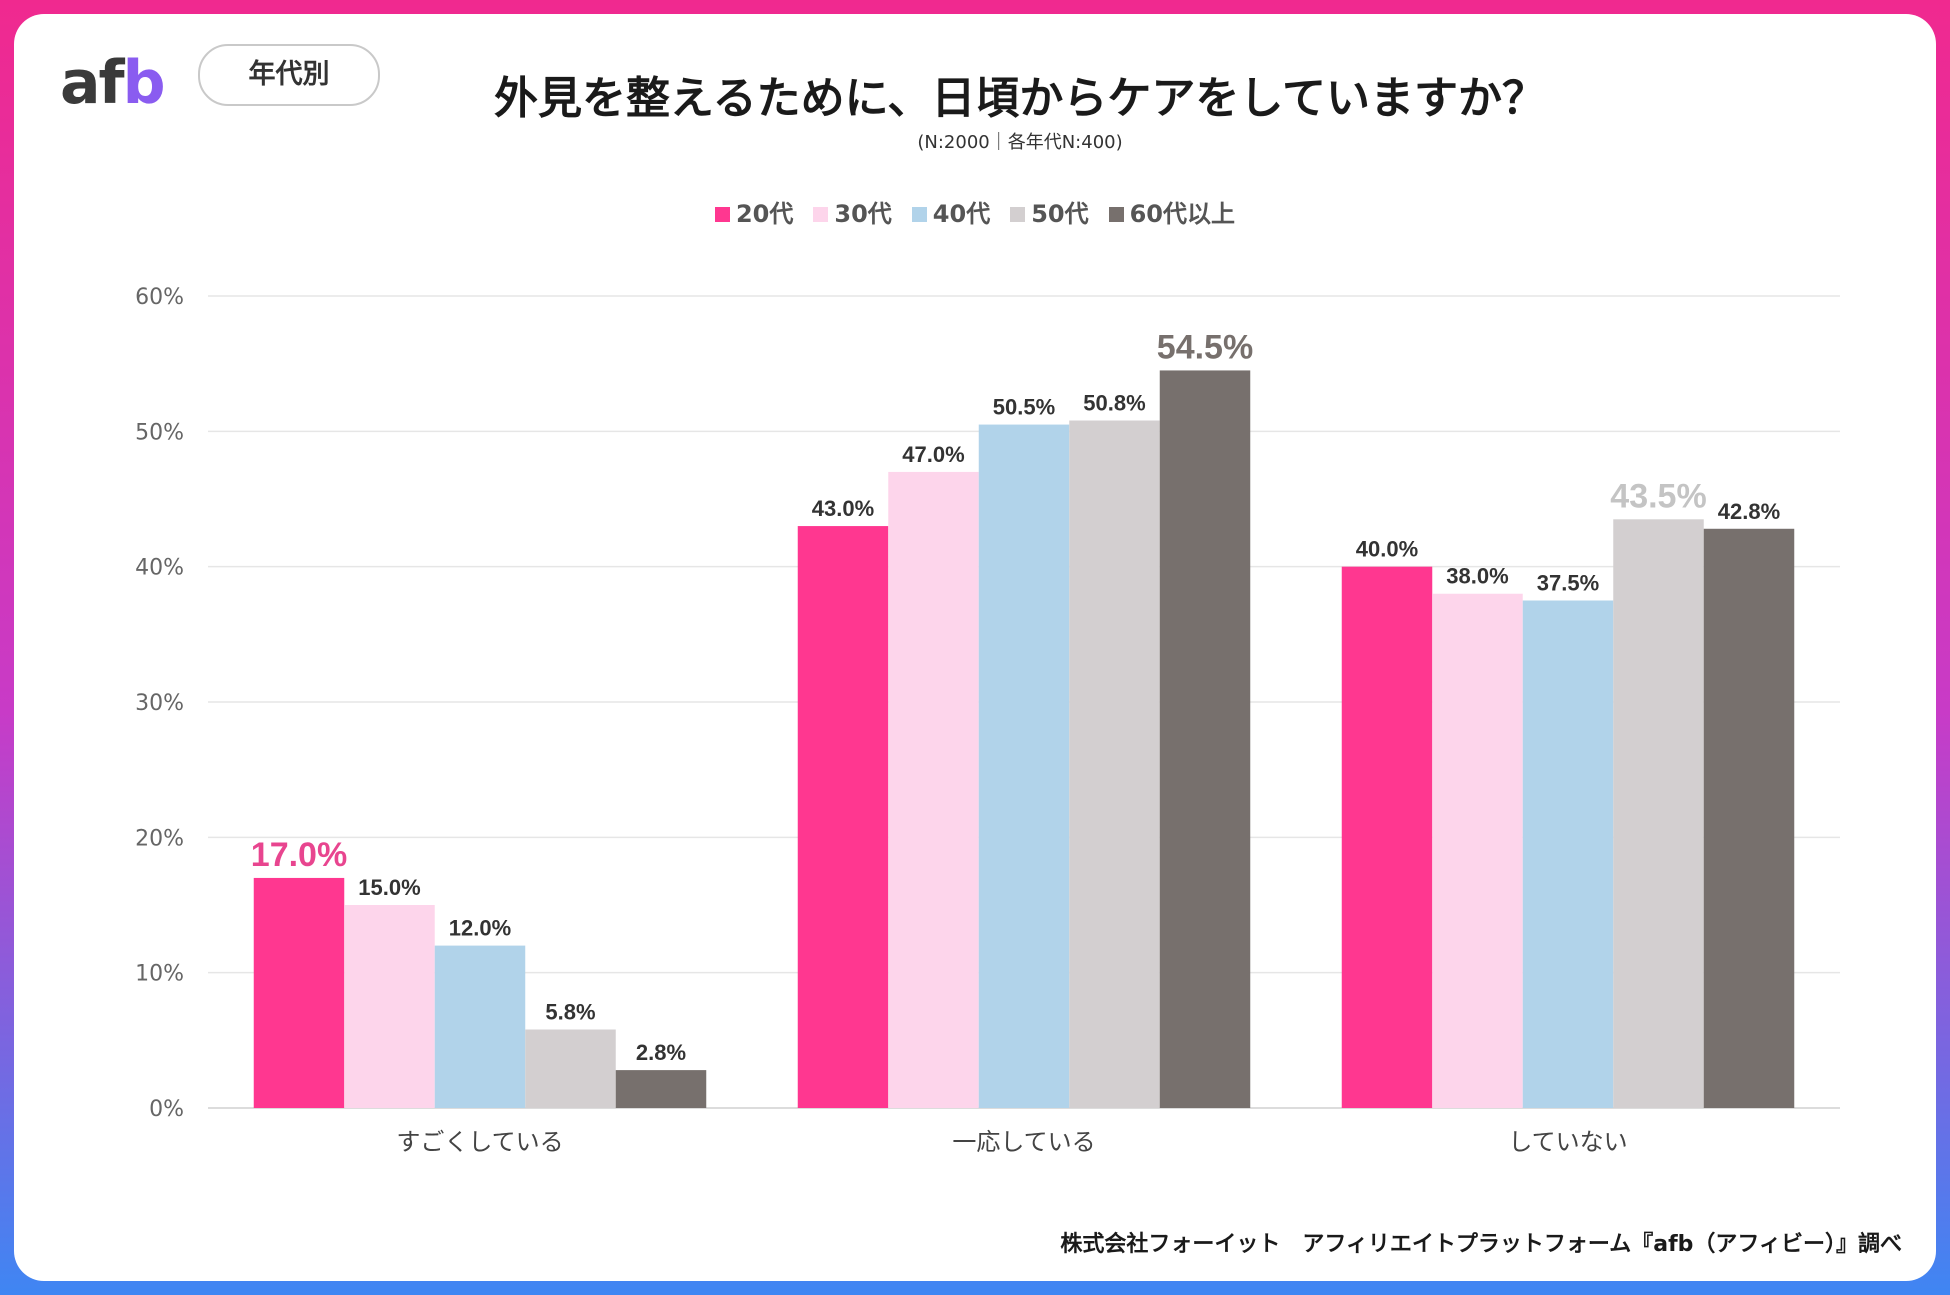  Describe the element at coordinates (1568, 854) in the screenshot. I see `bar-40代-2` at that location.